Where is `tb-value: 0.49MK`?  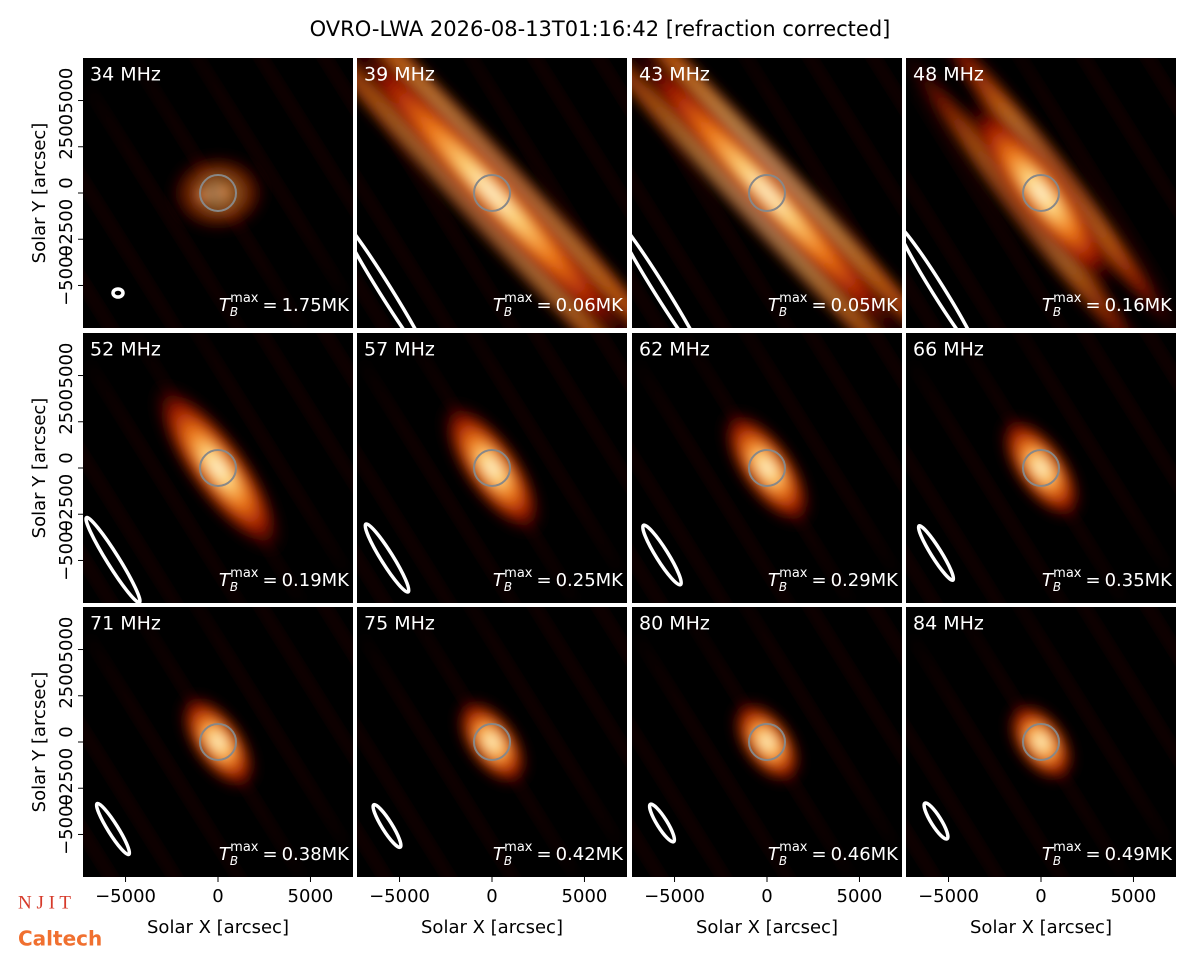
tb-value: 0.49MK is located at coordinates (1139, 854).